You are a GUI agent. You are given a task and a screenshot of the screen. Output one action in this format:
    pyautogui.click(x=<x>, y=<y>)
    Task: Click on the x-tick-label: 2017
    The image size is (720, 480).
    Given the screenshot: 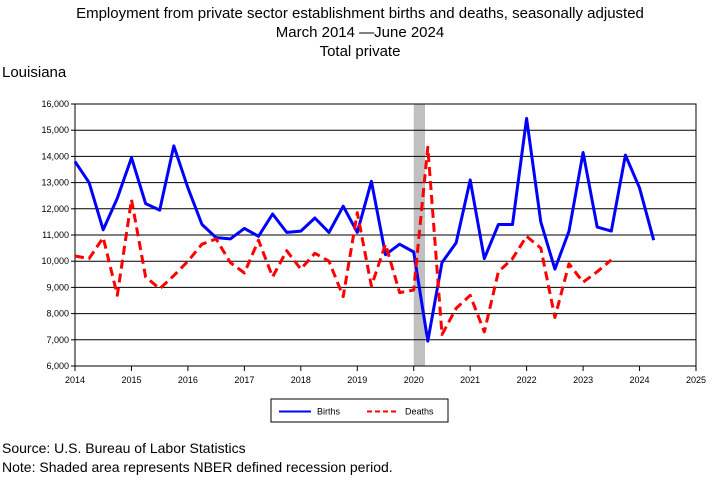 What is the action you would take?
    pyautogui.click(x=244, y=380)
    